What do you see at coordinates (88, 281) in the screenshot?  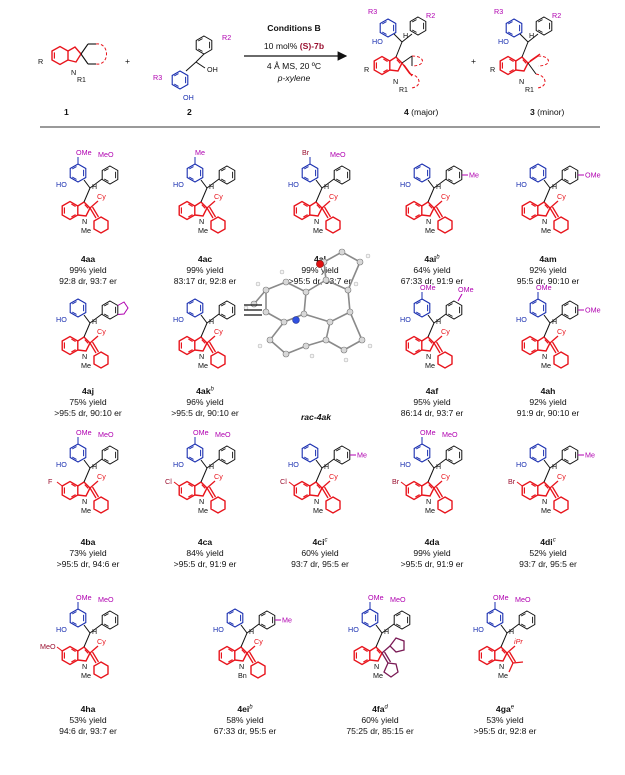 I see `compound-stereo: 92:8 dr, 93:7 er` at bounding box center [88, 281].